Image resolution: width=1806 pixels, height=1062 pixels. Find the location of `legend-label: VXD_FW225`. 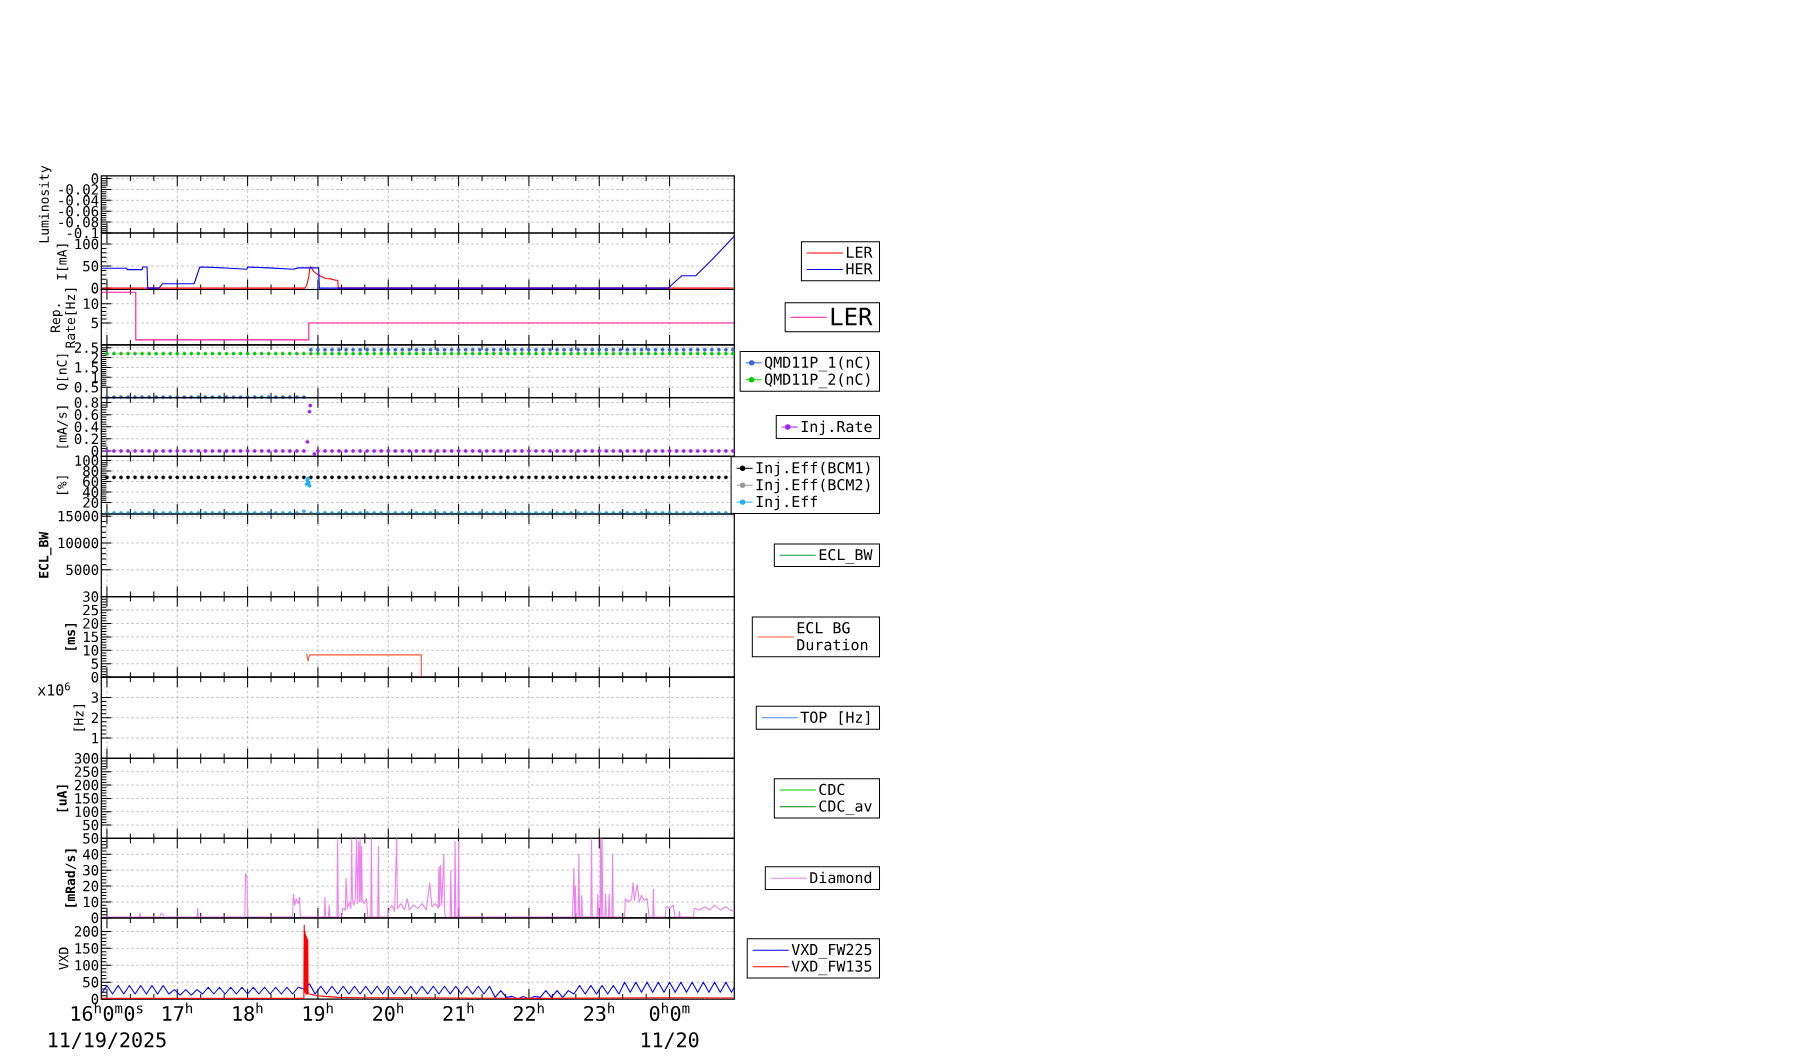

legend-label: VXD_FW225 is located at coordinates (831, 951).